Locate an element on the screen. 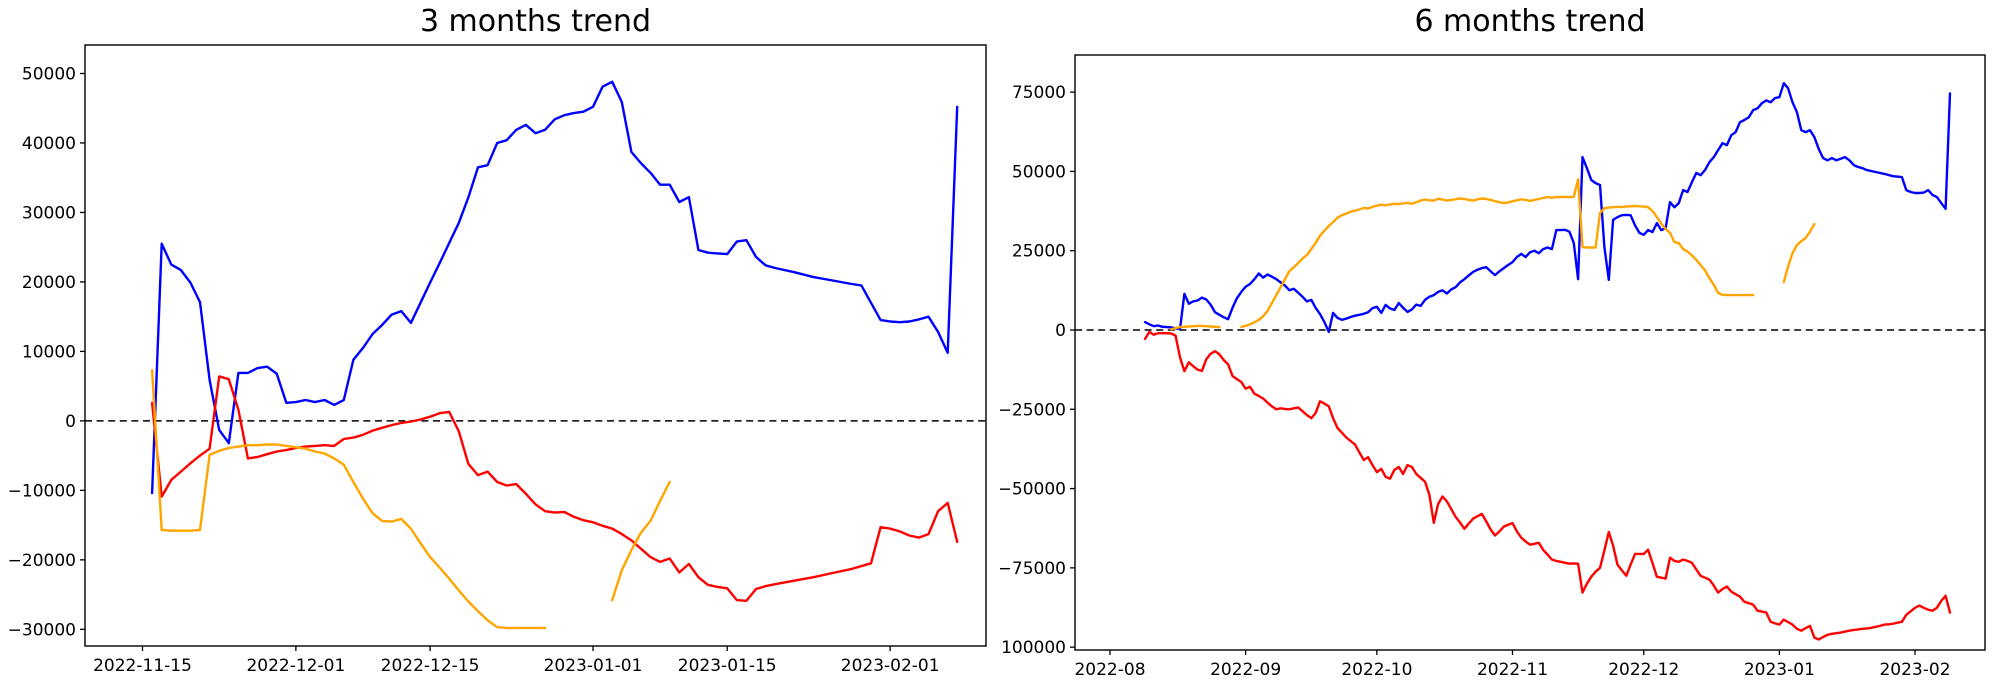 This screenshot has height=700, width=2000. series-line-orange-seg3 is located at coordinates (1799, 253).